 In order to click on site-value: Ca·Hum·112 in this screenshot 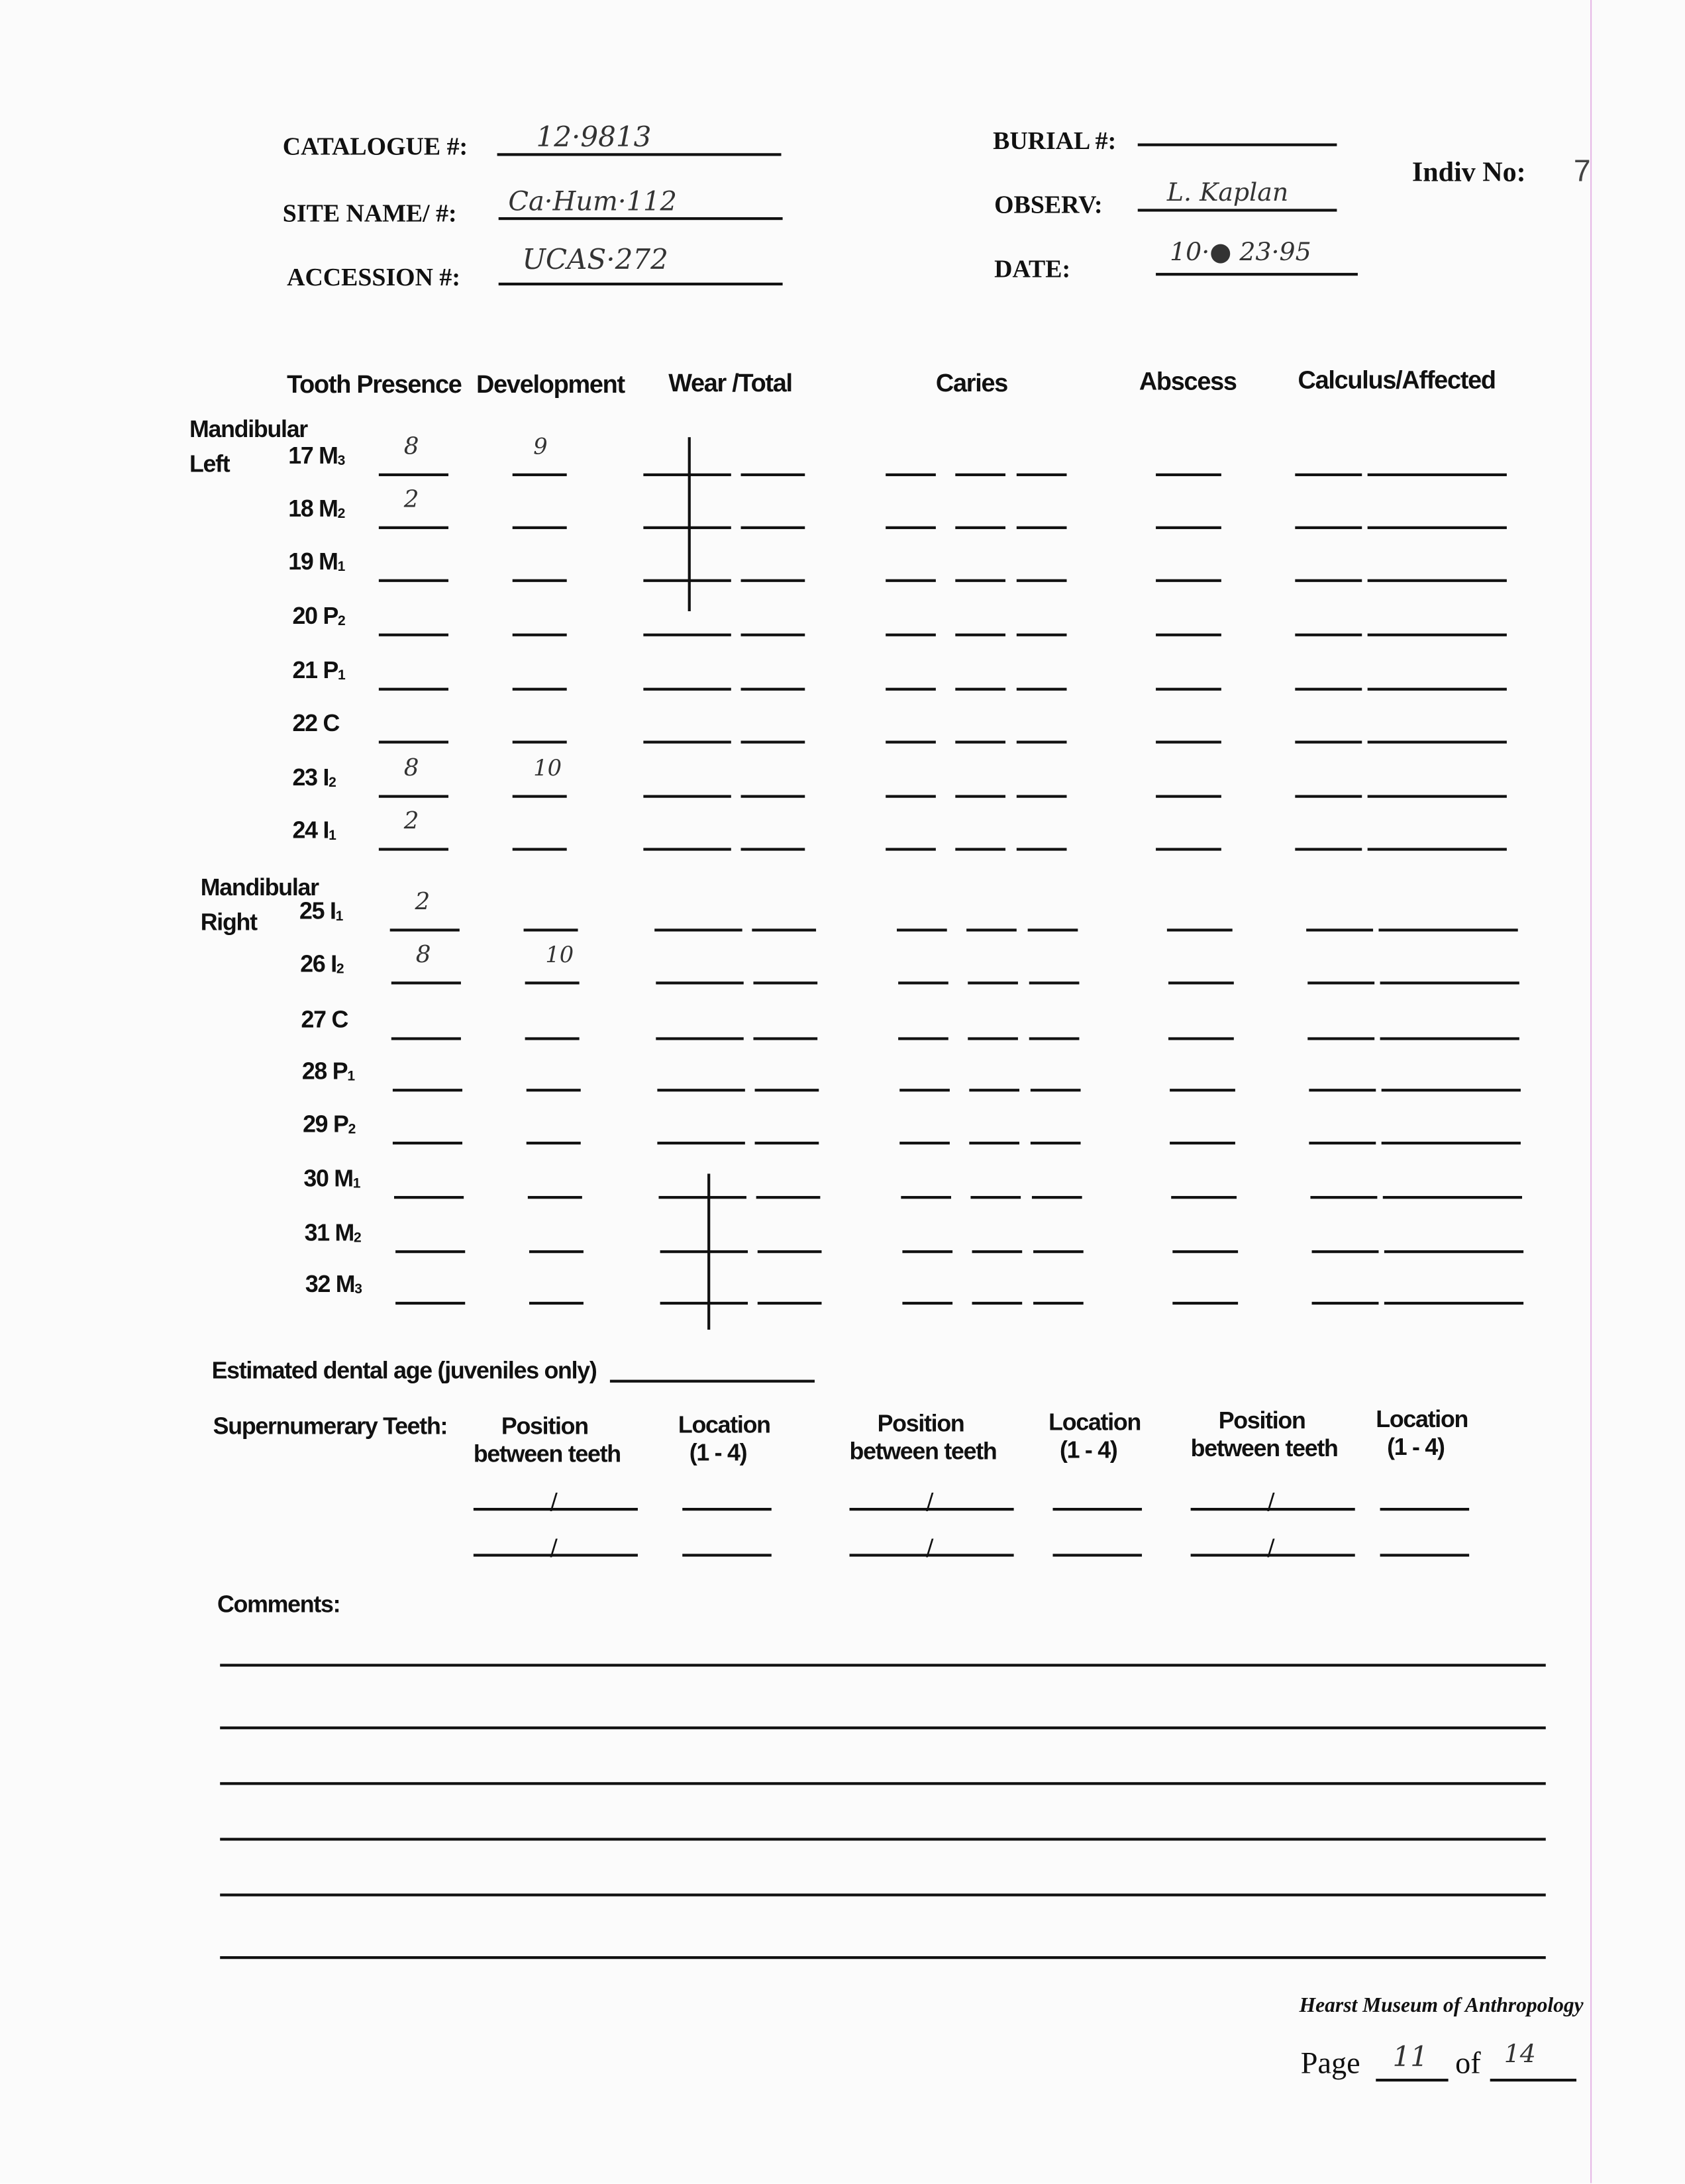, I will do `click(592, 201)`.